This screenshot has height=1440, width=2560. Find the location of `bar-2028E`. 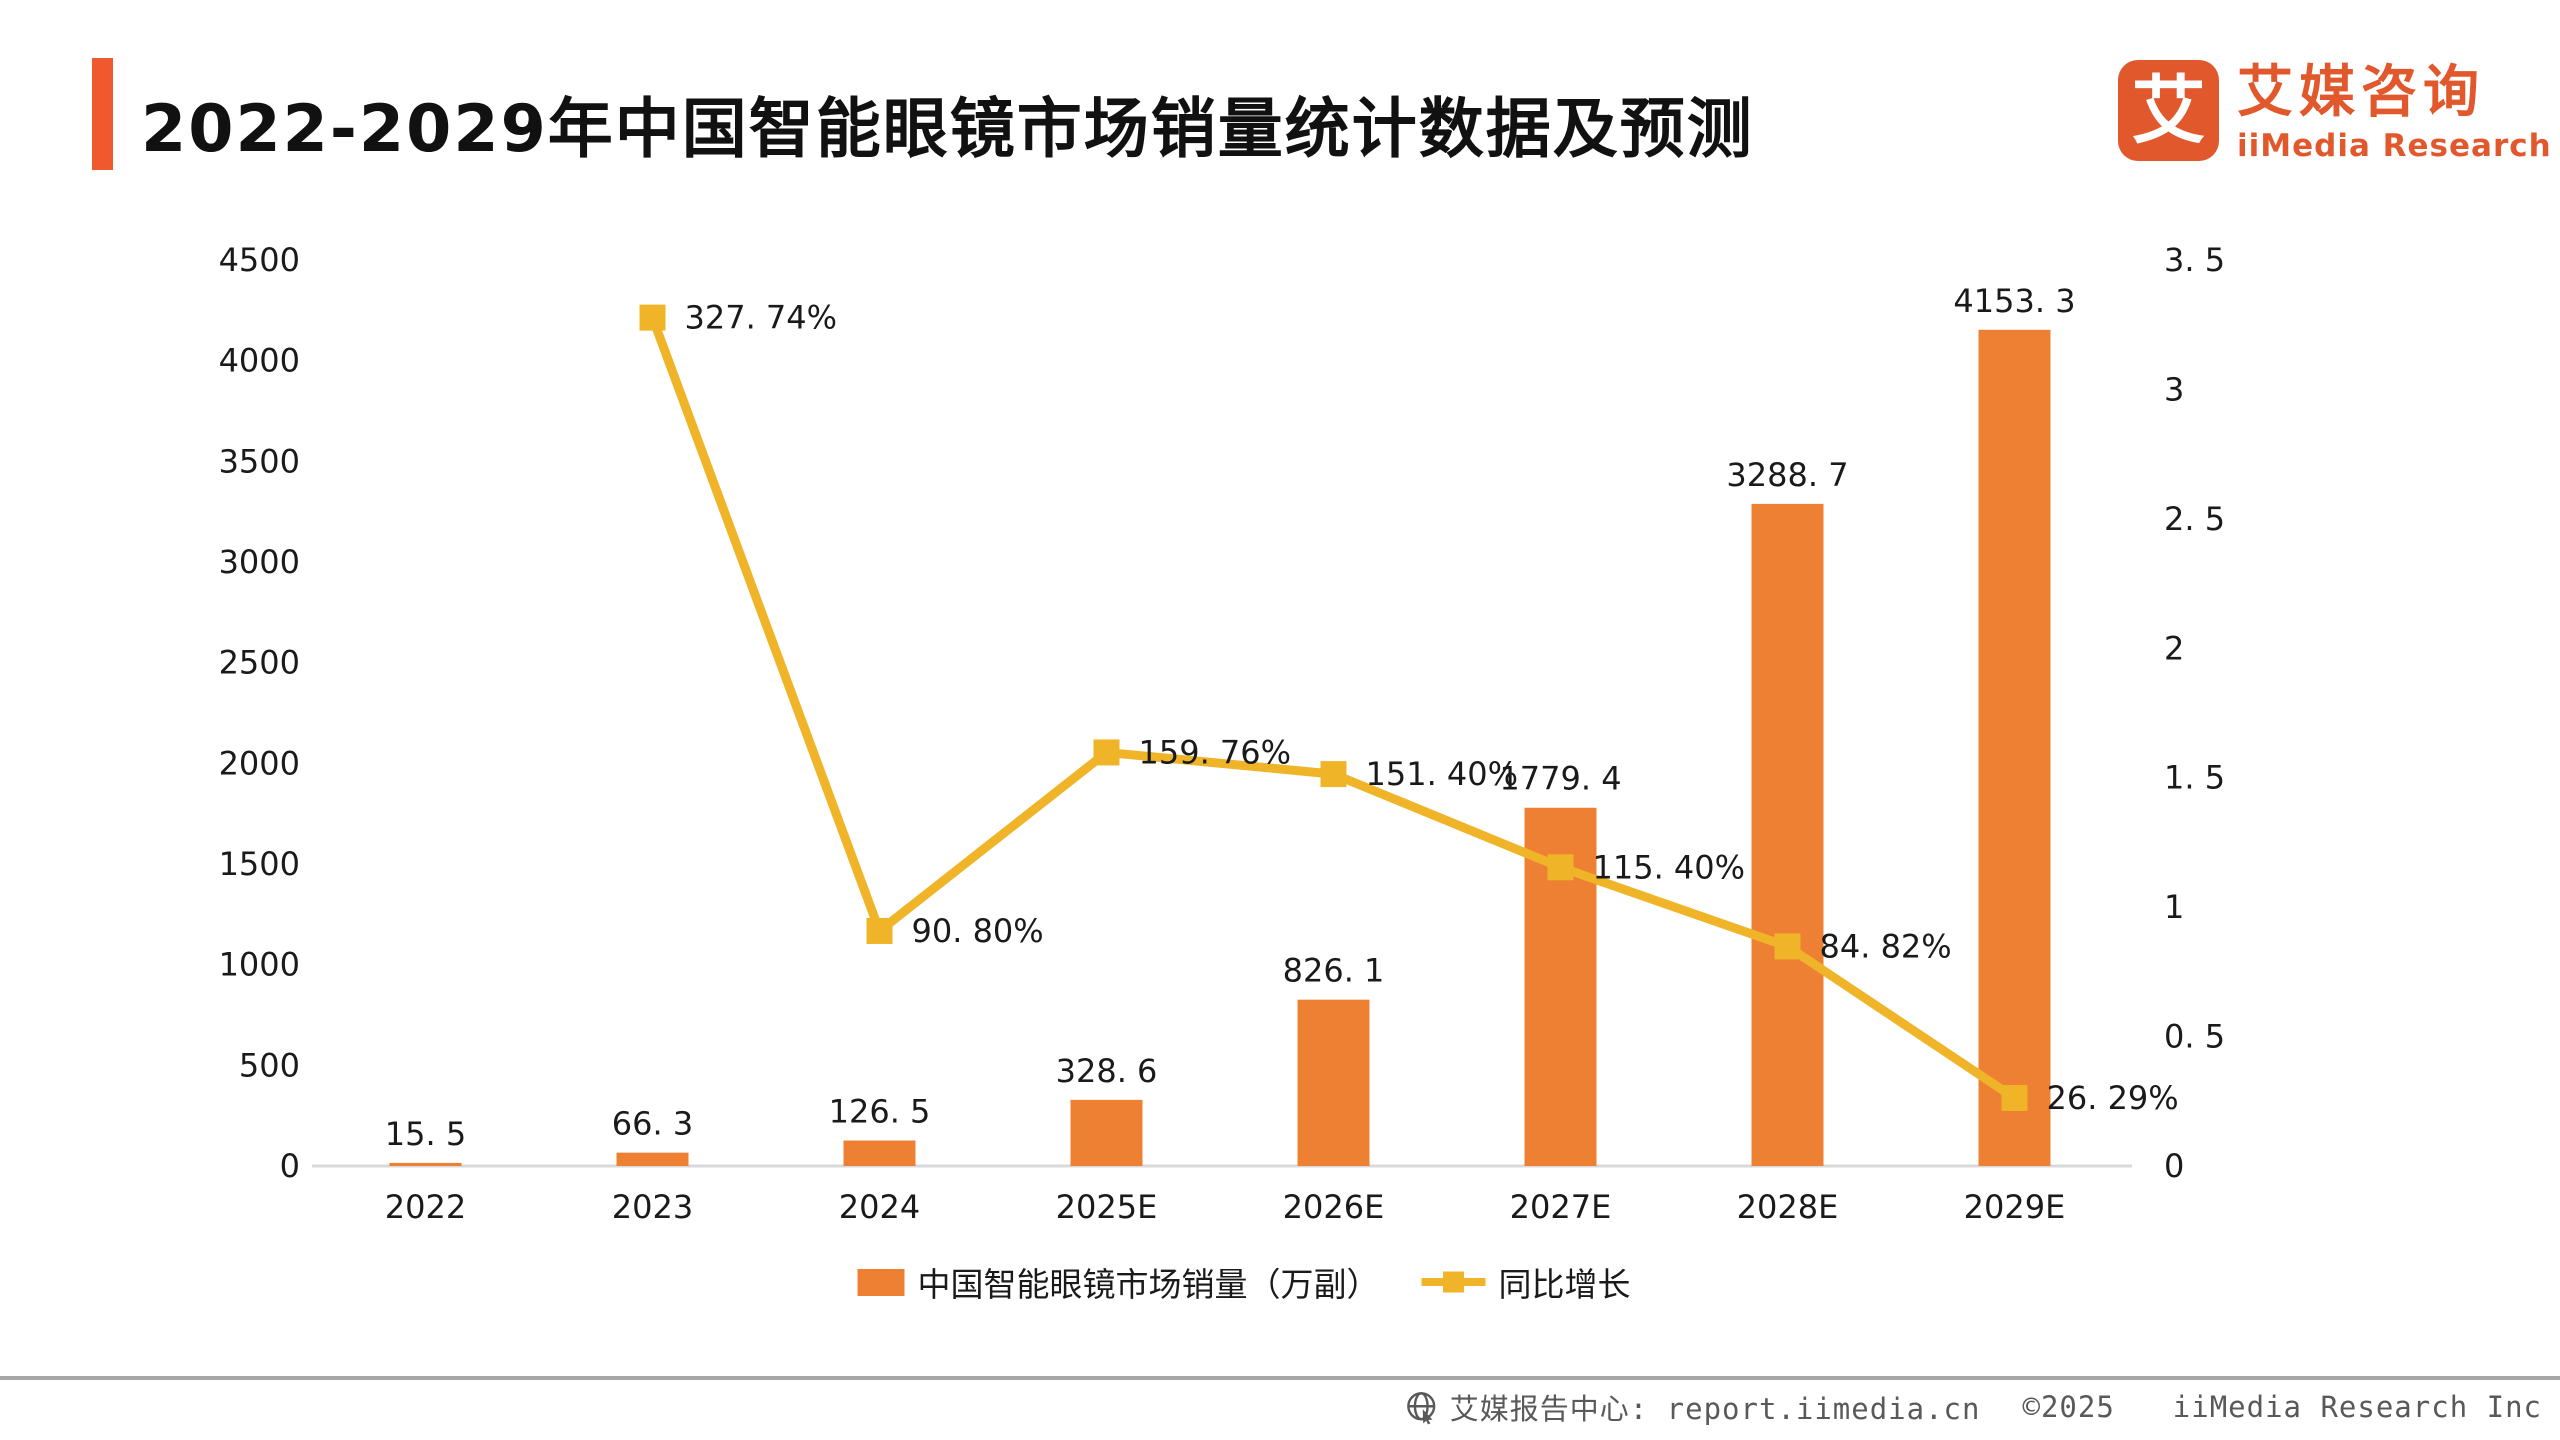

bar-2028E is located at coordinates (1787, 834).